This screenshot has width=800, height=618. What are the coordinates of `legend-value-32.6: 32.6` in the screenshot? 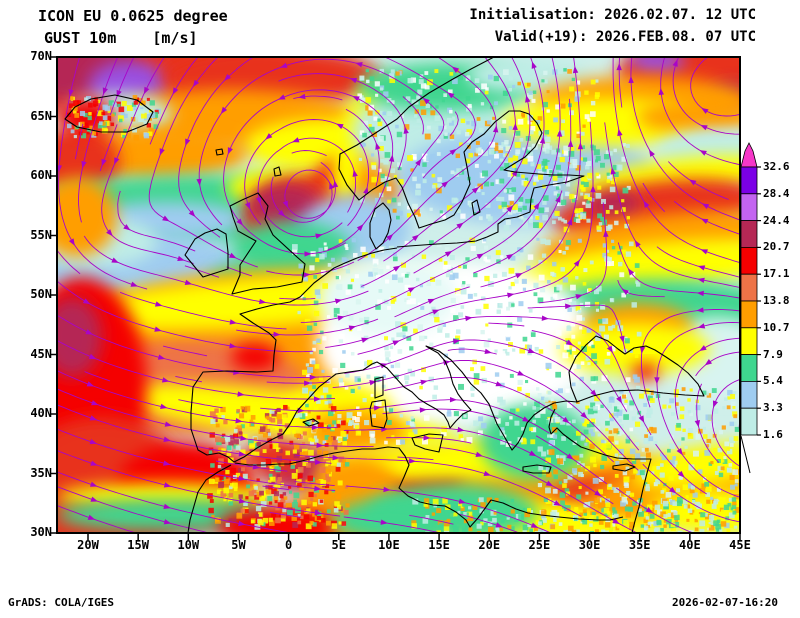 It's located at (776, 166).